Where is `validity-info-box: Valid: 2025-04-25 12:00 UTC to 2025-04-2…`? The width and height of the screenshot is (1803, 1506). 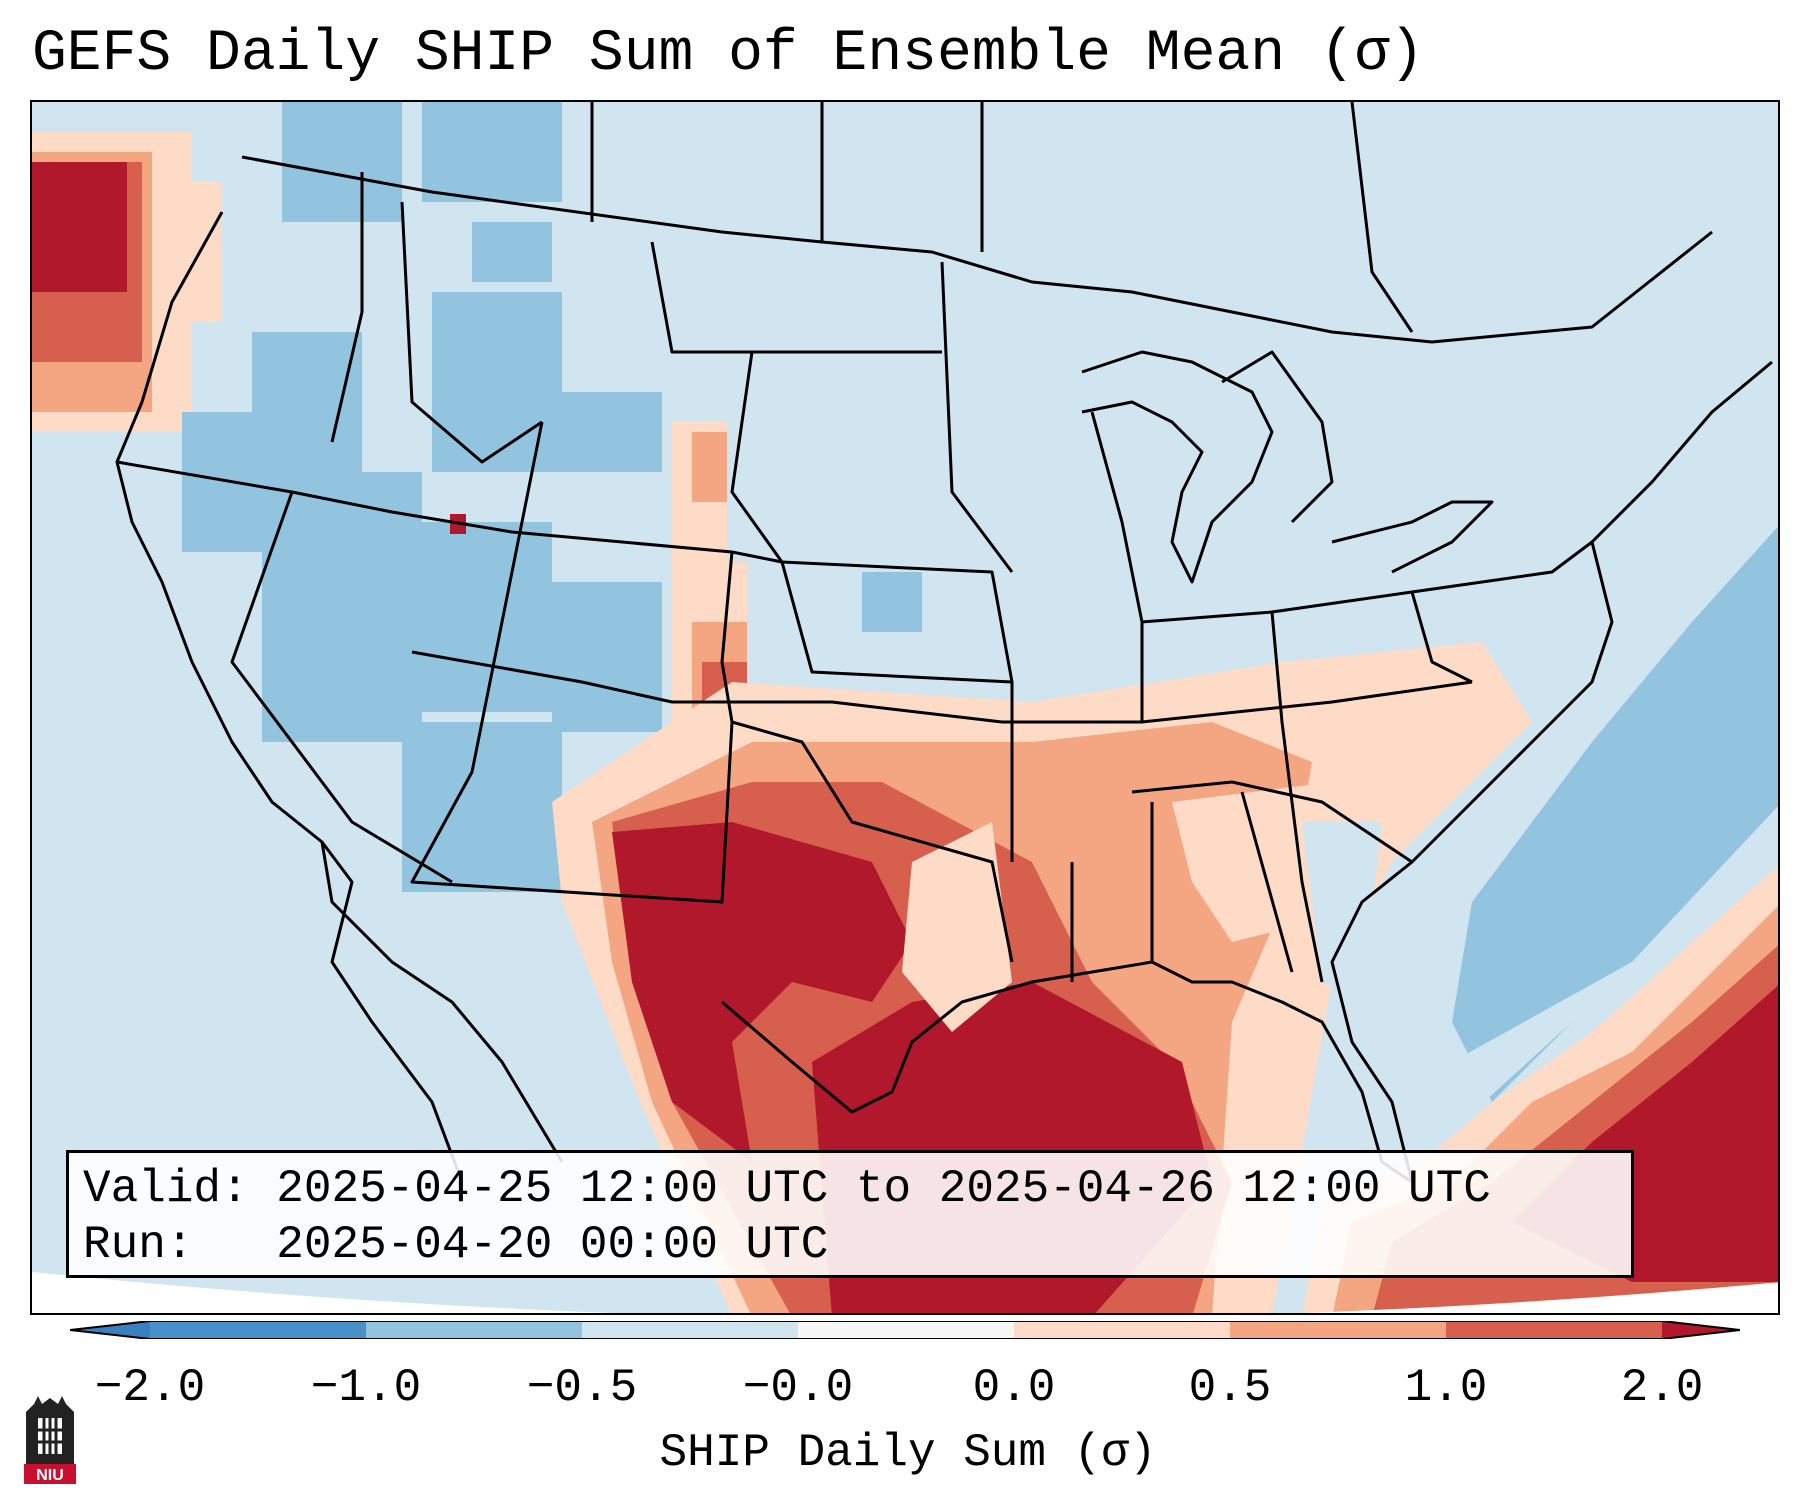 validity-info-box: Valid: 2025-04-25 12:00 UTC to 2025-04-2… is located at coordinates (850, 1214).